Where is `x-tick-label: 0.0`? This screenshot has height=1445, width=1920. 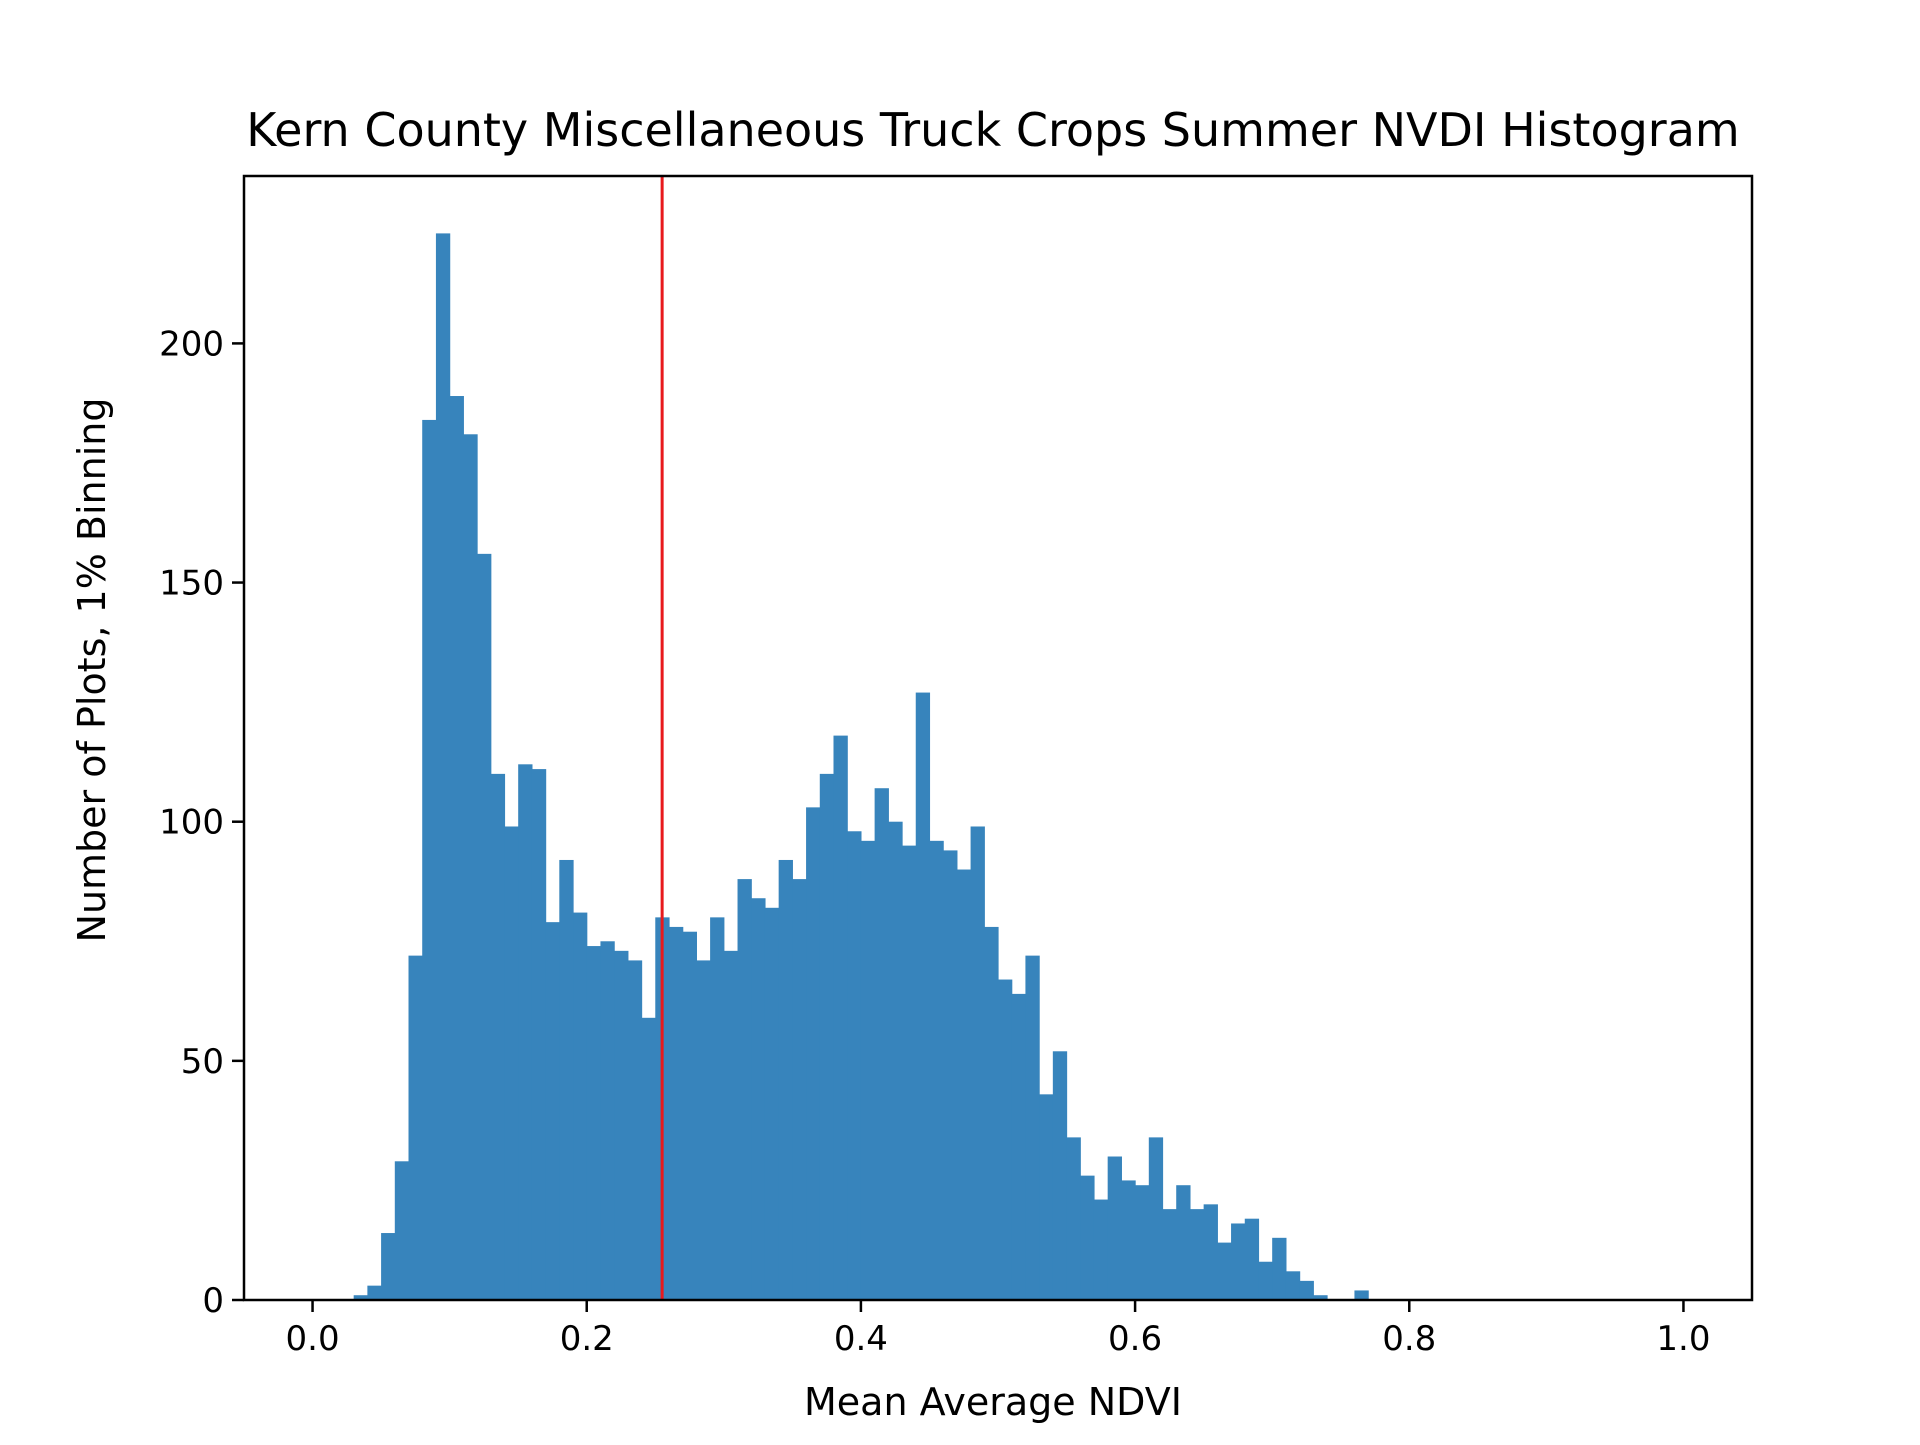 x-tick-label: 0.0 is located at coordinates (313, 1339).